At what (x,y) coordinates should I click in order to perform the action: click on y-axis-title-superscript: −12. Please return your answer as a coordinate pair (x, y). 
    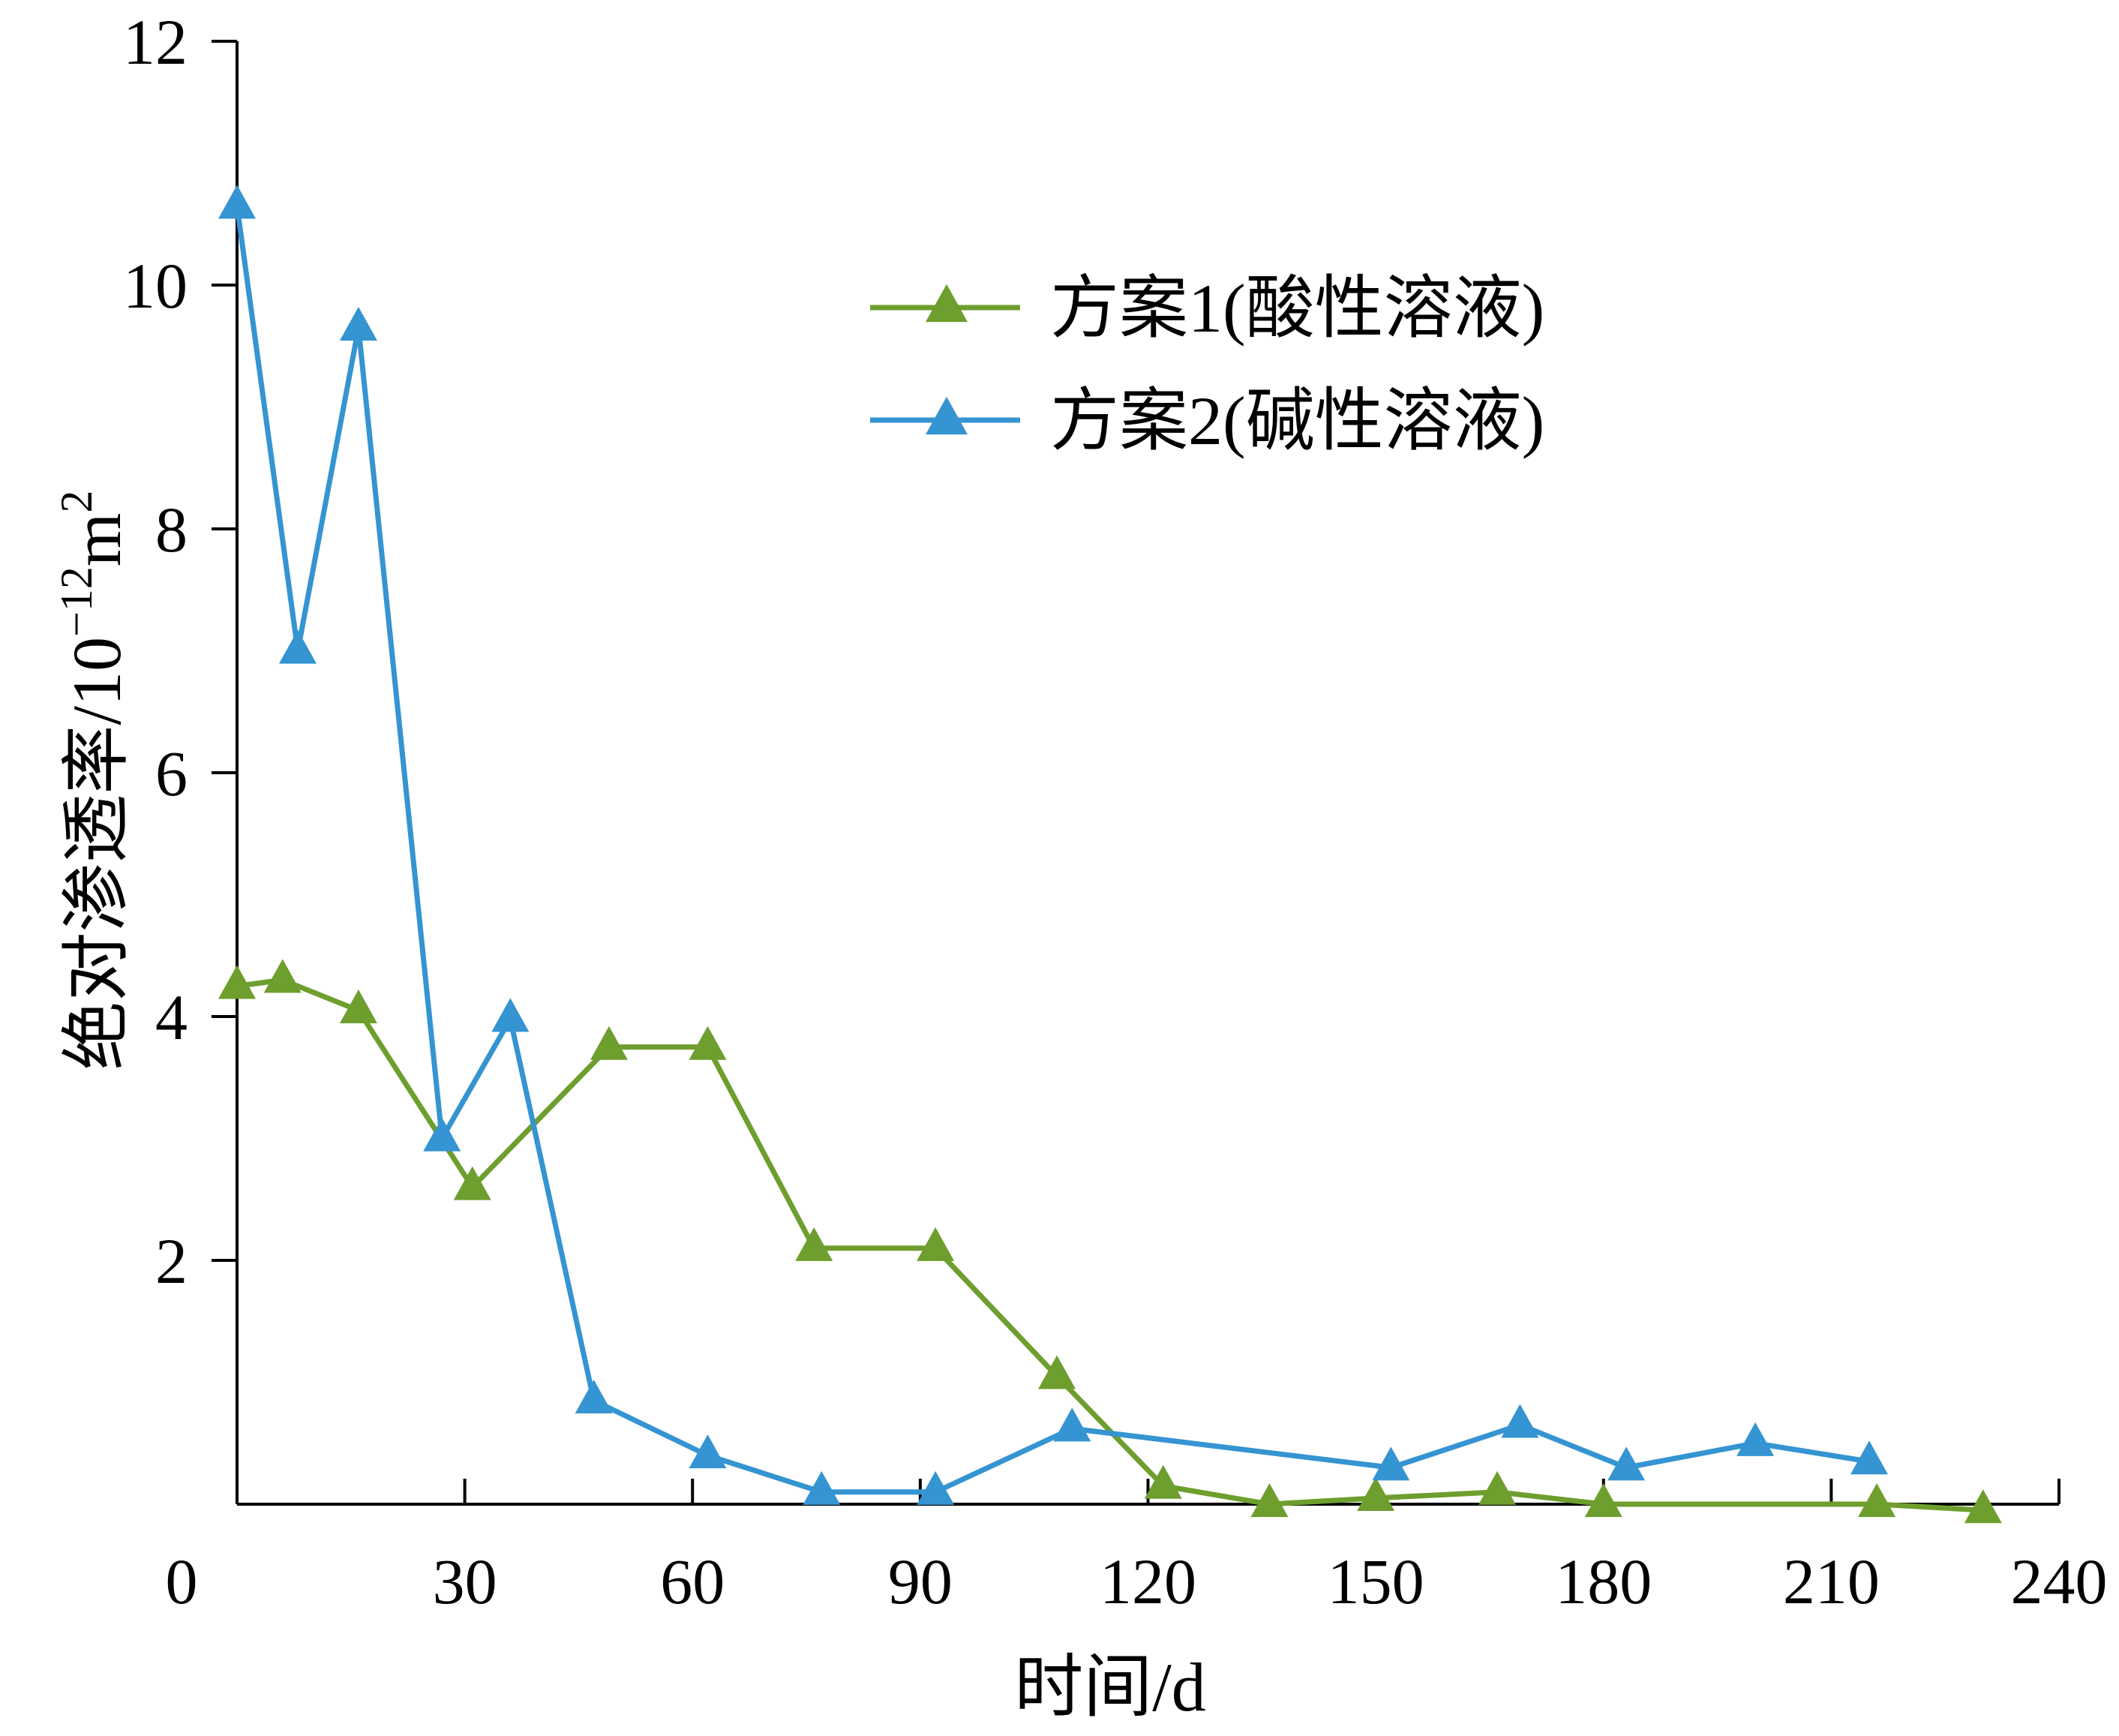
    Looking at the image, I should click on (77, 601).